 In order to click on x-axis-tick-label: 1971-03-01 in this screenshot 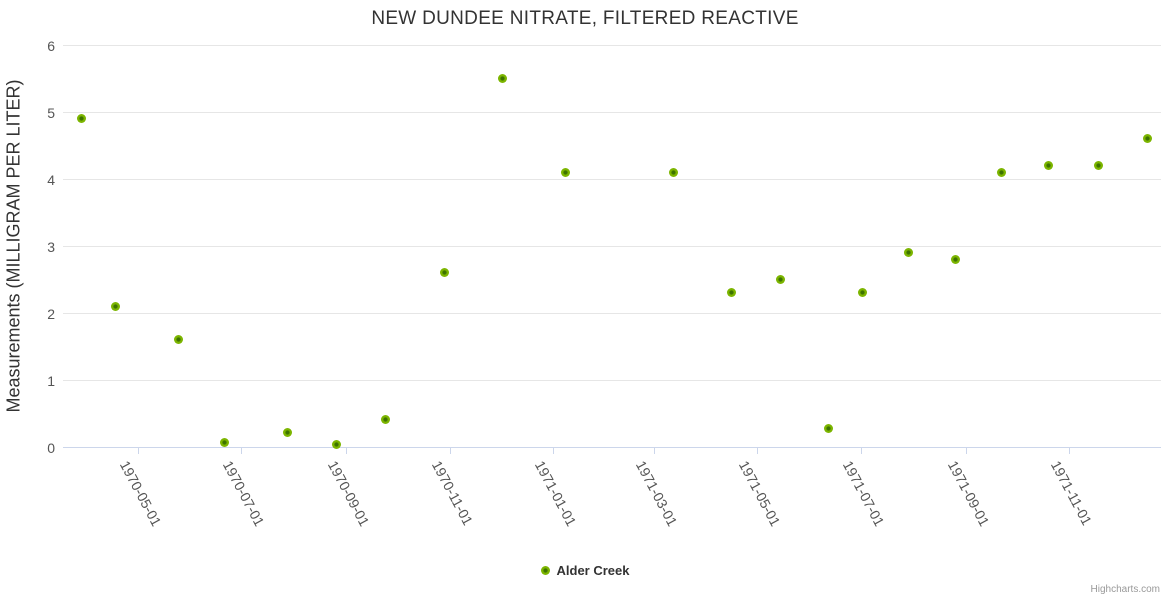, I will do `click(656, 493)`.